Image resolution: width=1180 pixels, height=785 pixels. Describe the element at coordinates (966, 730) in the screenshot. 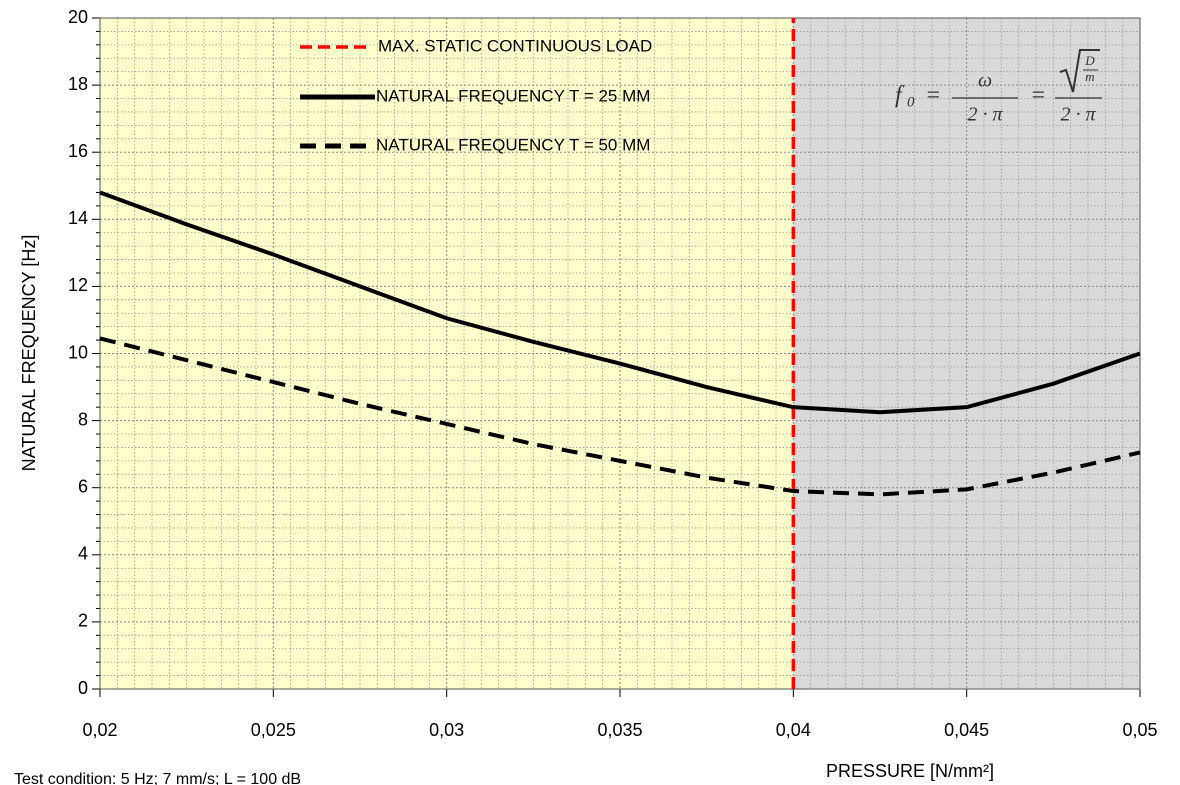

I see `x-tick-label: 0,045` at that location.